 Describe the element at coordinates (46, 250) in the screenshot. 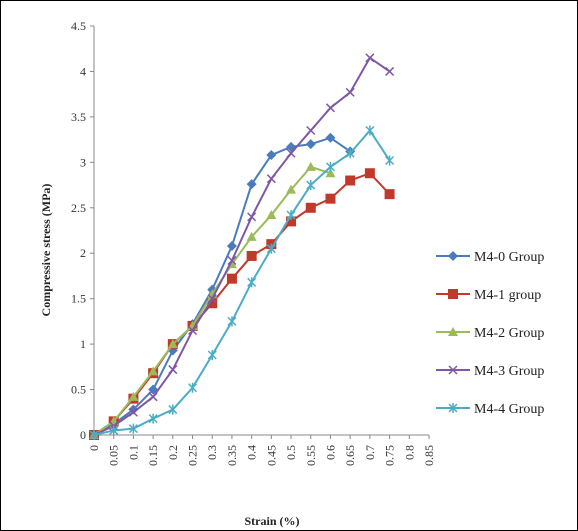

I see `y-axis-title: Compressive stress (MPa)` at that location.